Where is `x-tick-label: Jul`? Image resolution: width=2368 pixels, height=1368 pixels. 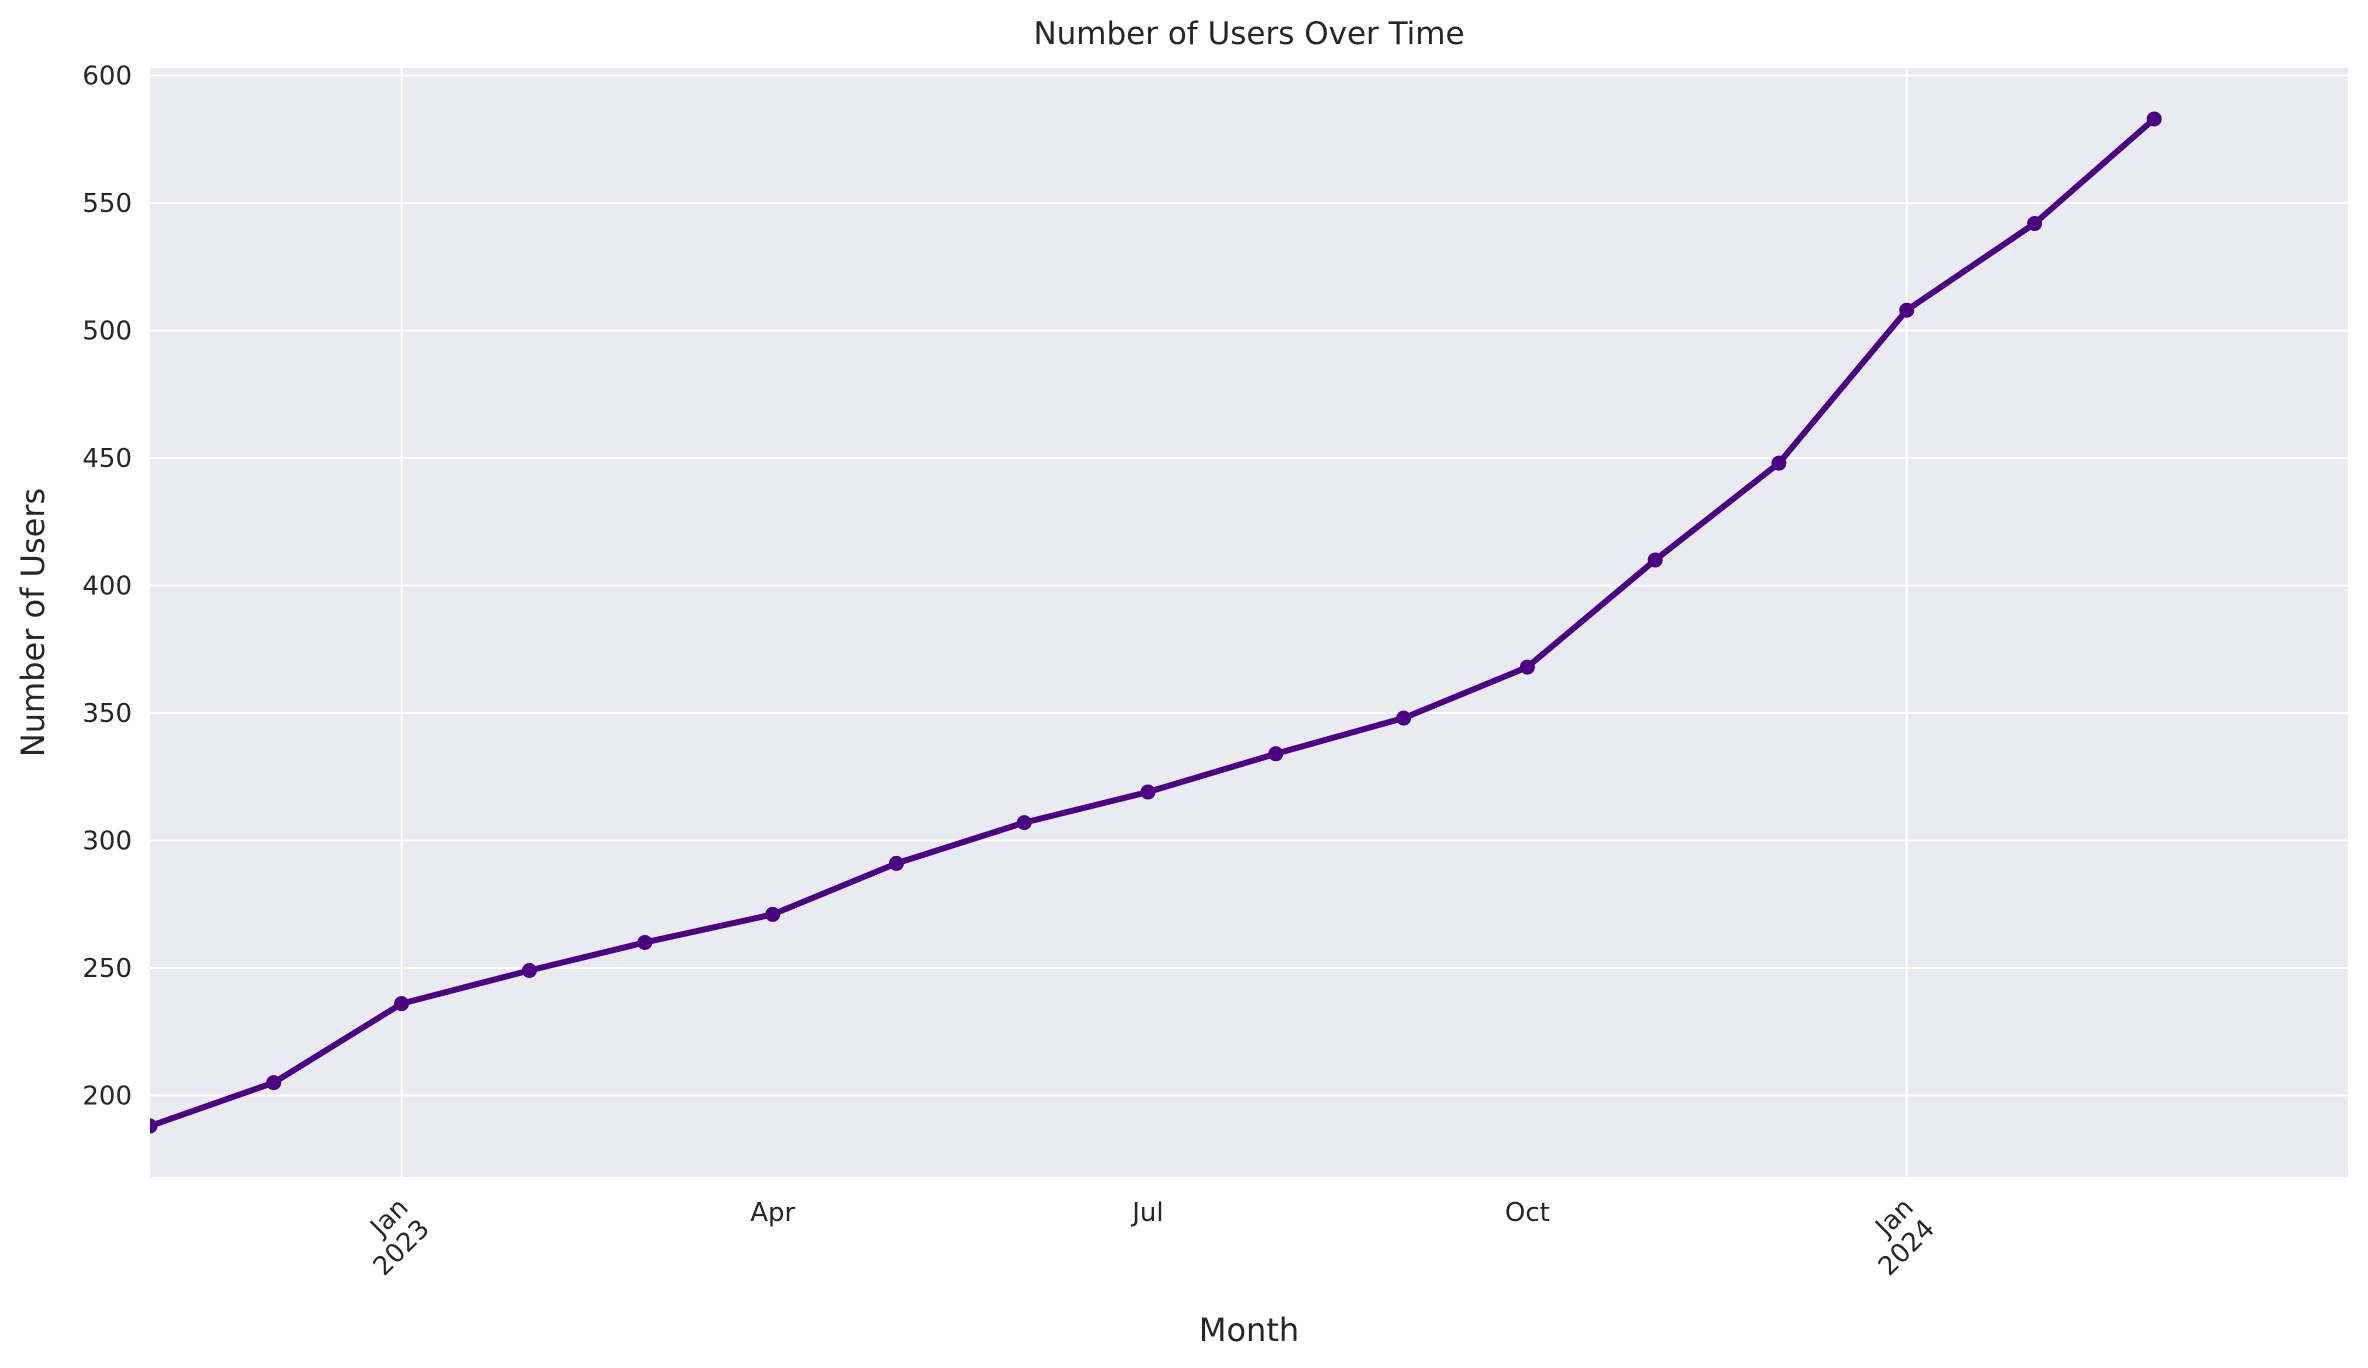
x-tick-label: Jul is located at coordinates (1146, 1213).